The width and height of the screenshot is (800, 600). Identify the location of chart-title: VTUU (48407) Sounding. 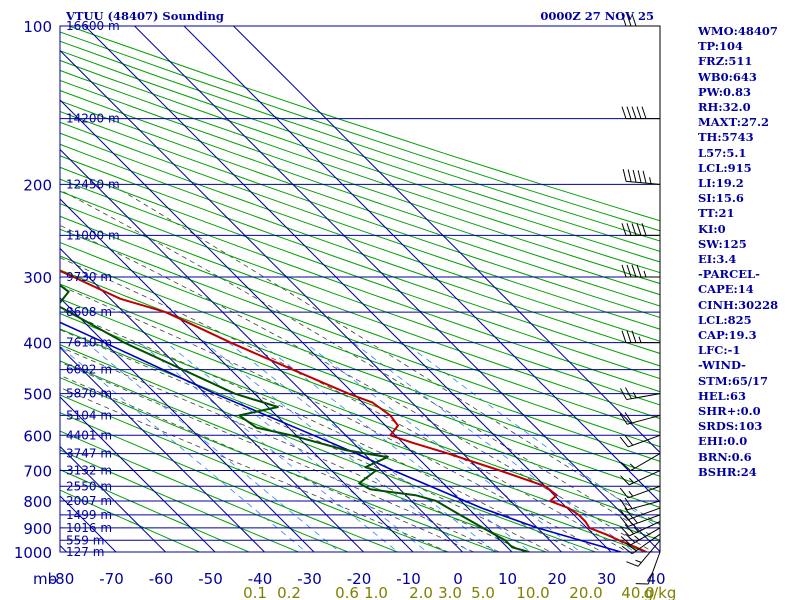
(144, 16).